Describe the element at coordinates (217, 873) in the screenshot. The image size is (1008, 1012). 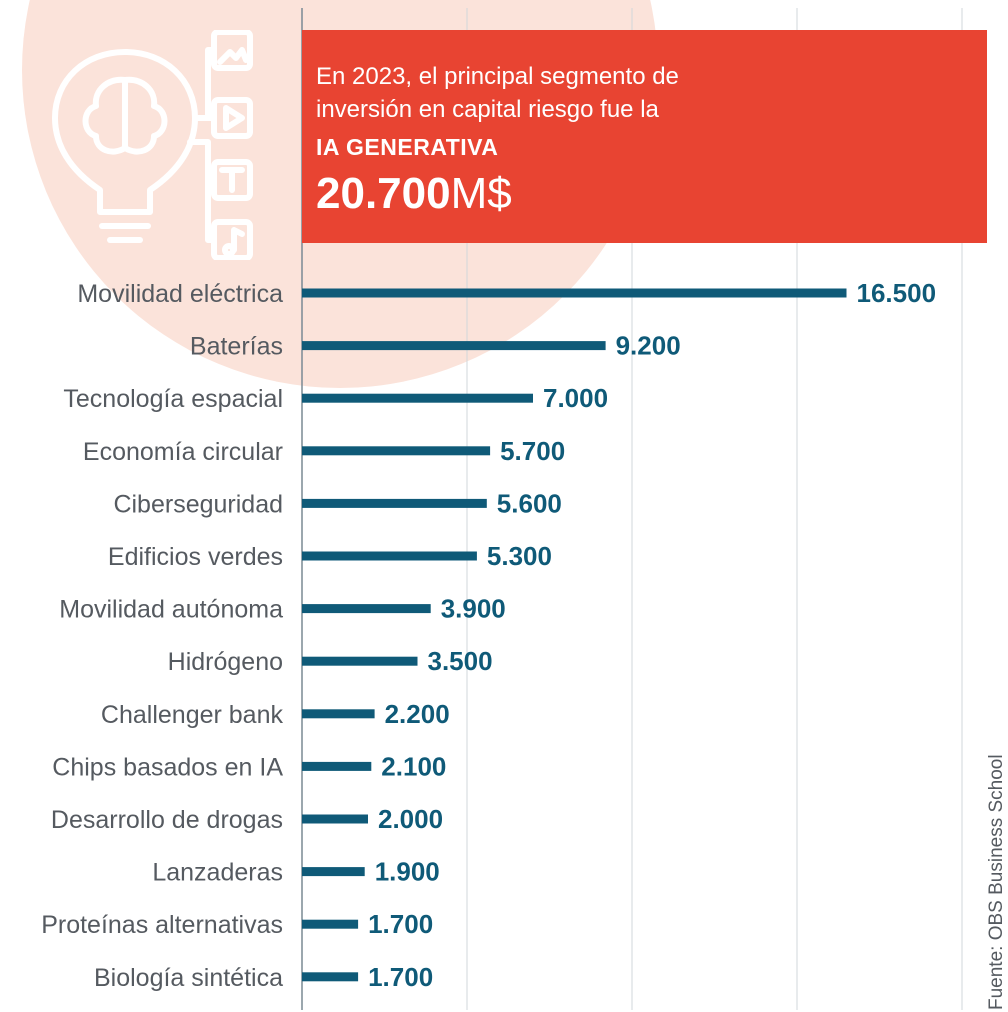
I see `category-label: Lanzaderas` at that location.